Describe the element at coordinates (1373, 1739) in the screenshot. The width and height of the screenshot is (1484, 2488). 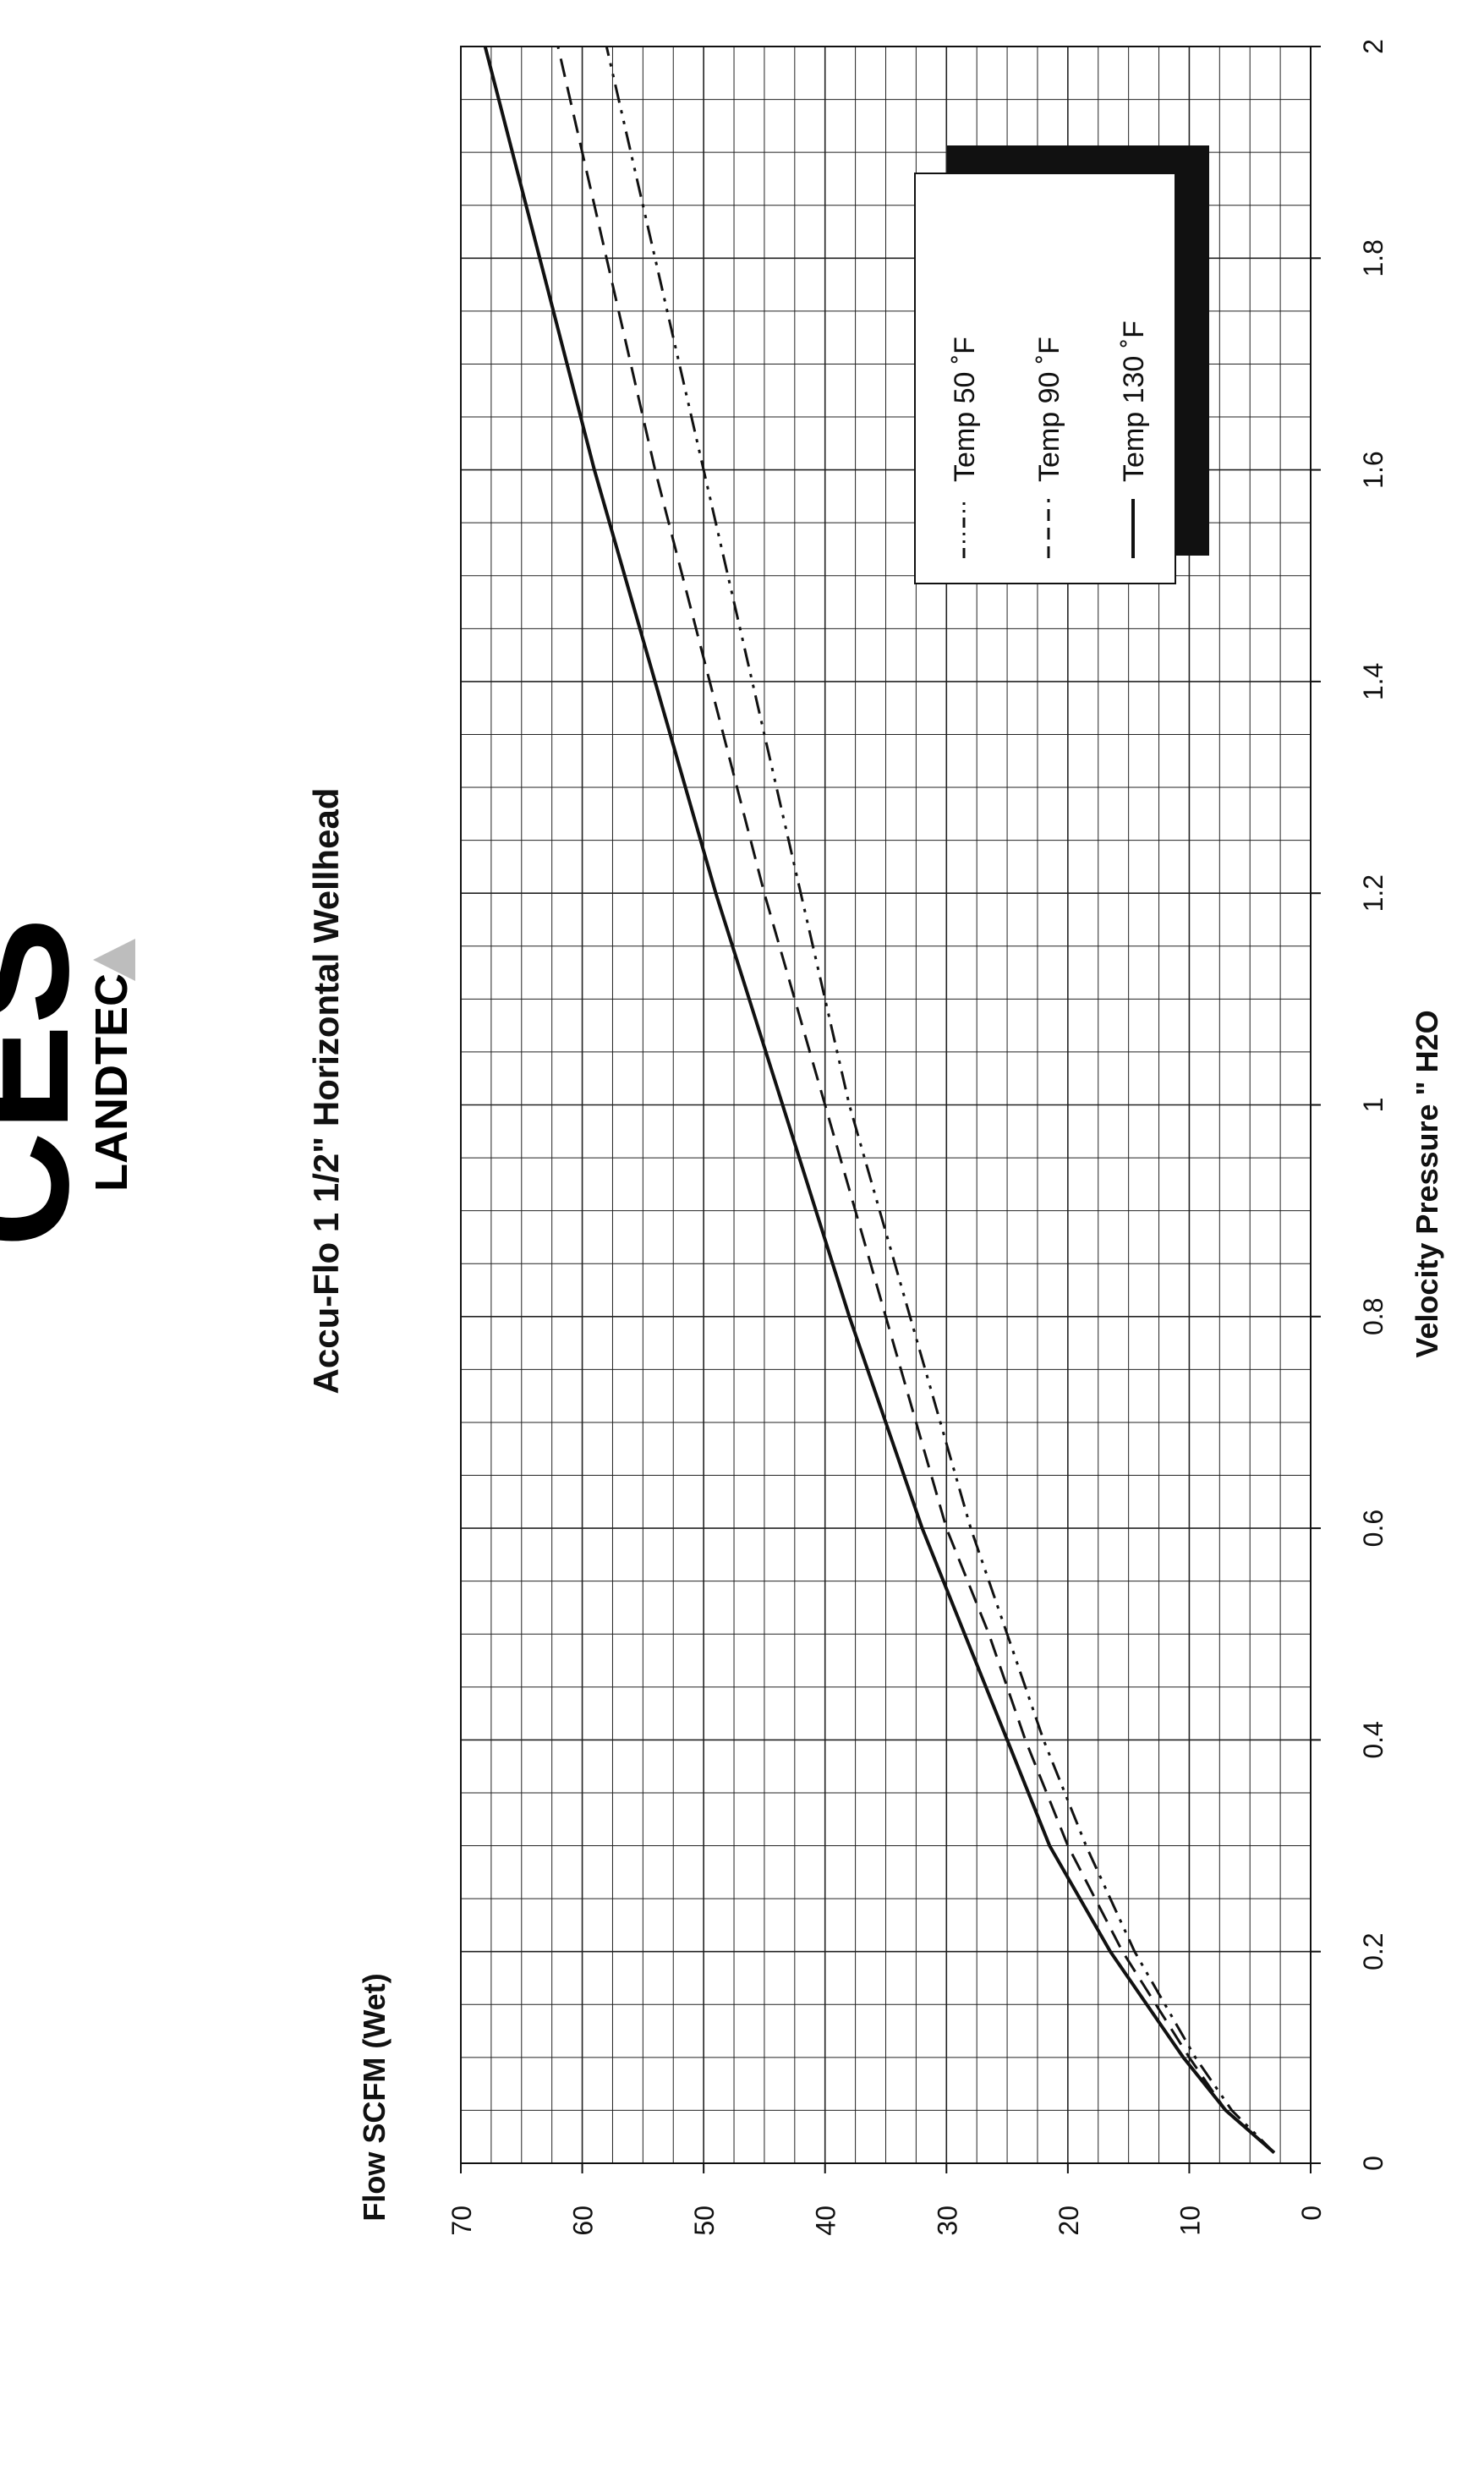
I see `x-tick-label: 0.4` at that location.